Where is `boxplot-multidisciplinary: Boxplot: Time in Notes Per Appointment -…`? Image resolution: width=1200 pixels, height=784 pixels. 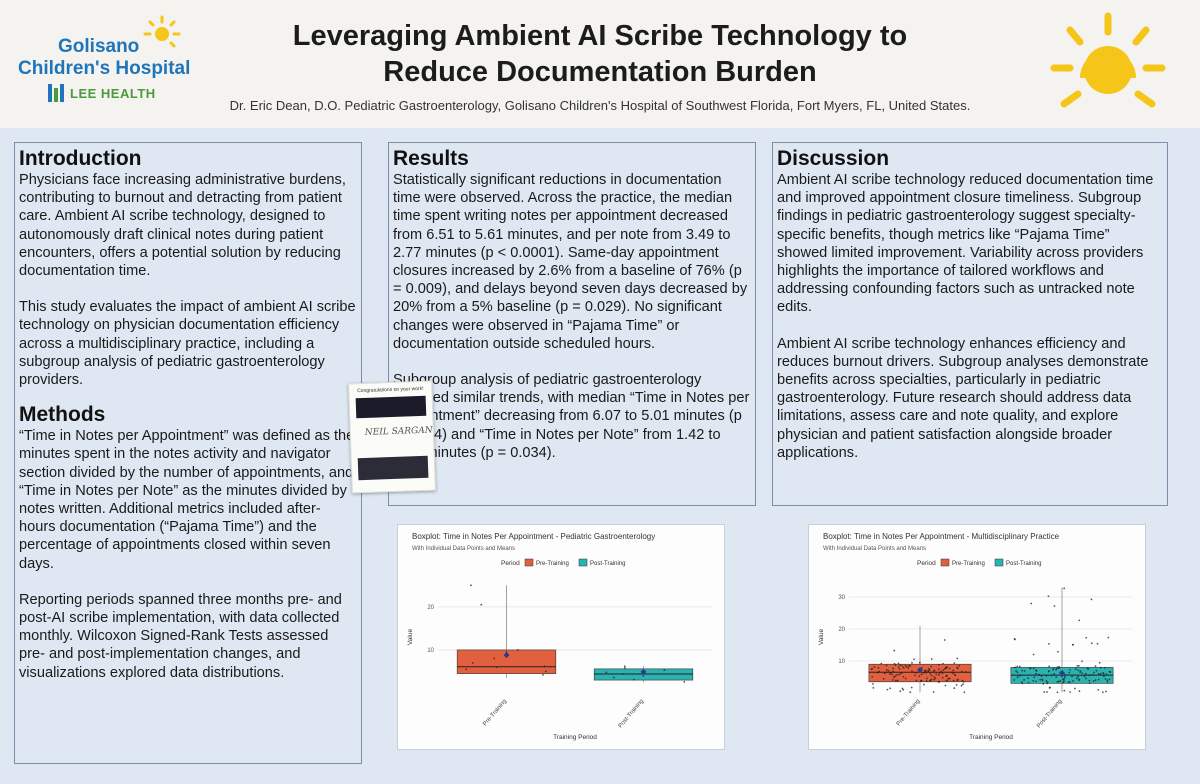 boxplot-multidisciplinary: Boxplot: Time in Notes Per Appointment -… is located at coordinates (975, 636).